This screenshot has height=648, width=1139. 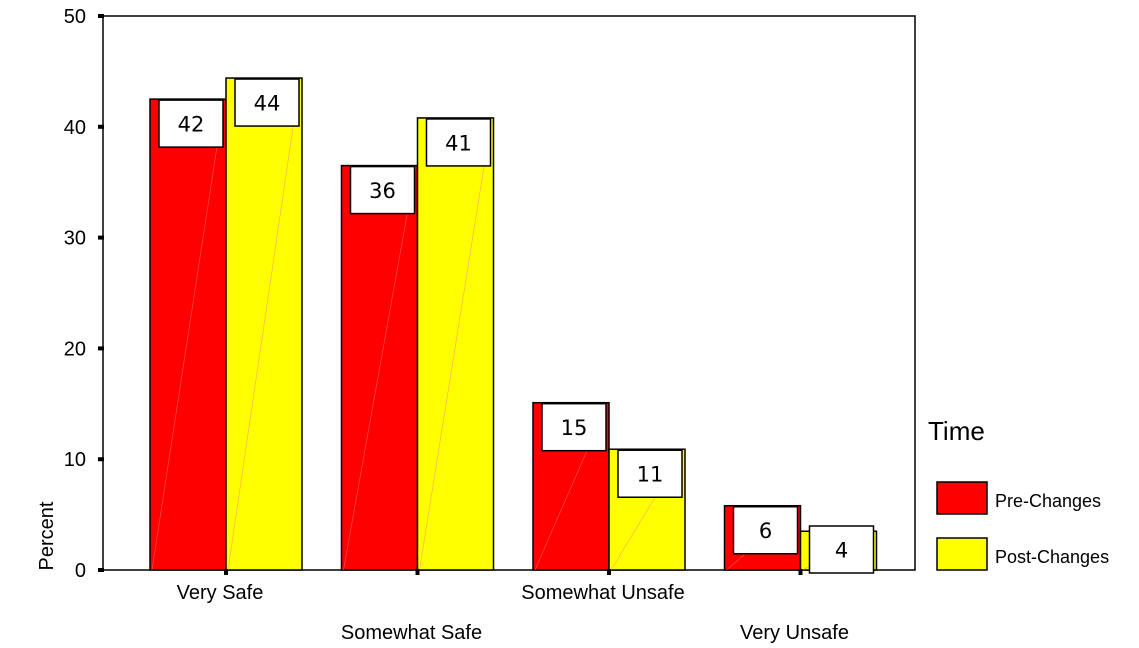 What do you see at coordinates (411, 633) in the screenshot?
I see `x-tick-label: Somewhat Safe` at bounding box center [411, 633].